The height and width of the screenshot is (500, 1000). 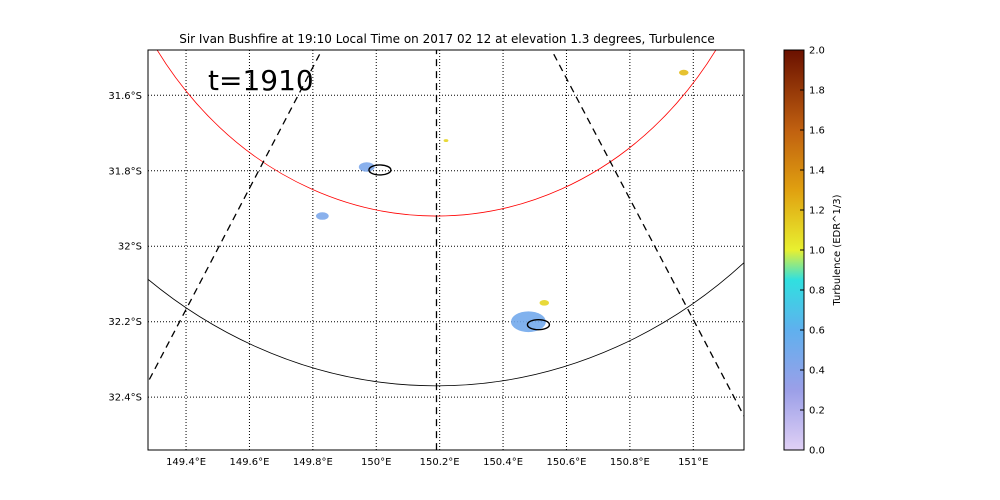 I want to click on x-tick-label: 150°E, so click(x=376, y=462).